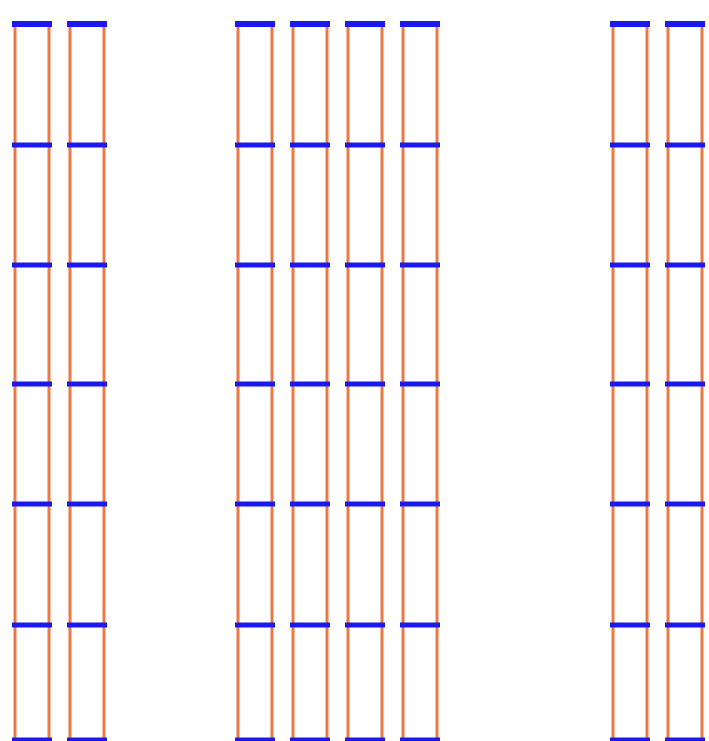 The height and width of the screenshot is (741, 709). I want to click on group-right, so click(657, 381).